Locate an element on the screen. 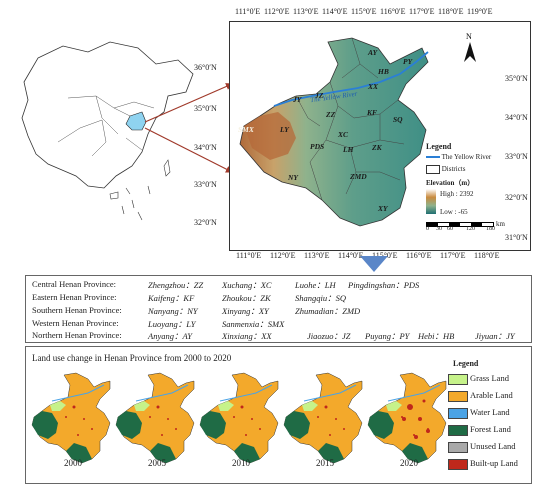 This screenshot has width=550, height=495. forest-swatch is located at coordinates (458, 430).